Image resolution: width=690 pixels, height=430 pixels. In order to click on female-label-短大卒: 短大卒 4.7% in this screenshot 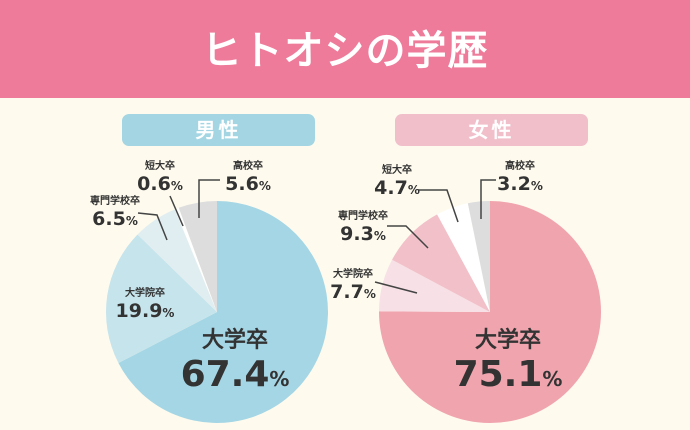, I will do `click(397, 182)`.